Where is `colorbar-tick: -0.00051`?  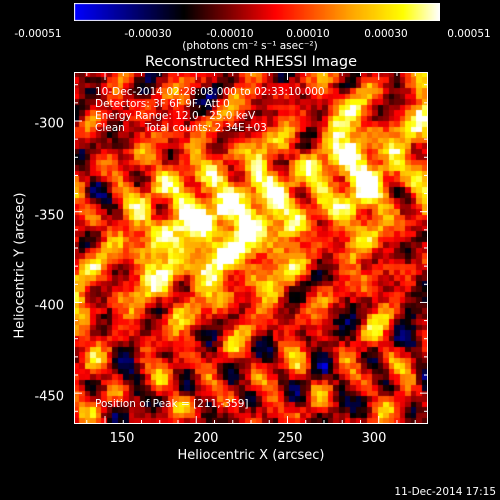
colorbar-tick: -0.00051 is located at coordinates (38, 34).